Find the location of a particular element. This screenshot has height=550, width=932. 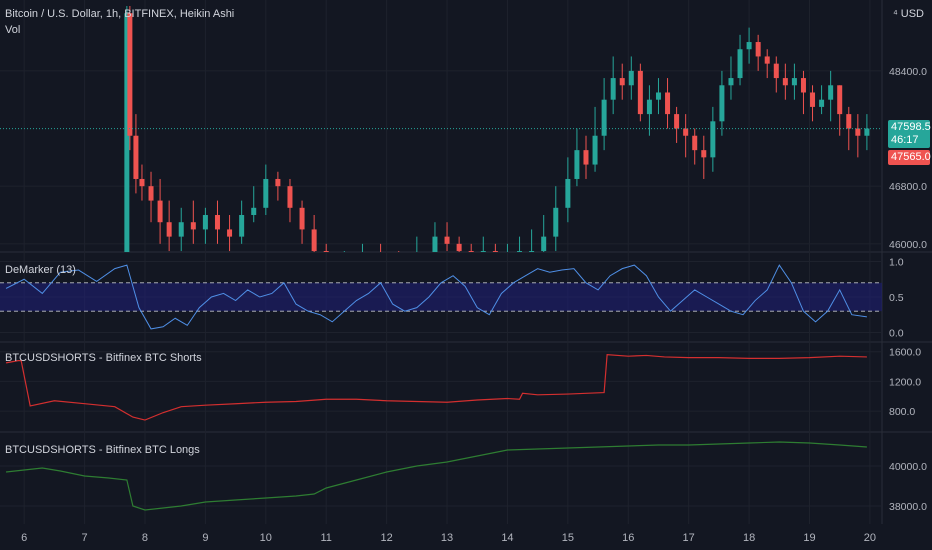

longs-title: BTCUSDSHORTS - Bitfinex BTC Longs is located at coordinates (102, 450).